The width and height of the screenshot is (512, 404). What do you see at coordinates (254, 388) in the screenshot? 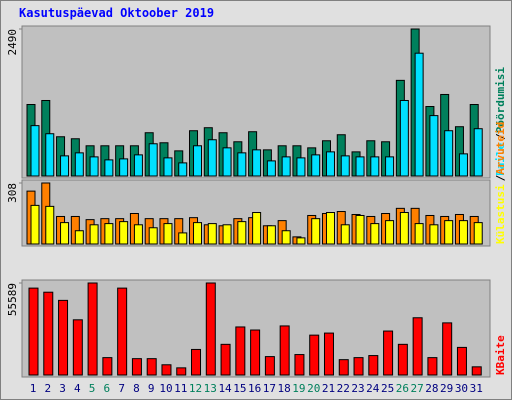
I see `x-tick-label: 16` at bounding box center [254, 388].